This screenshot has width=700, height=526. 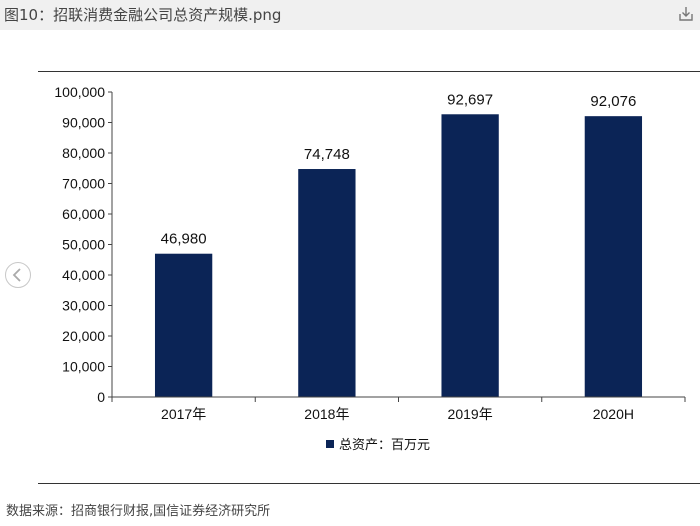 What do you see at coordinates (183, 414) in the screenshot?
I see `x-tick-label: 2017年` at bounding box center [183, 414].